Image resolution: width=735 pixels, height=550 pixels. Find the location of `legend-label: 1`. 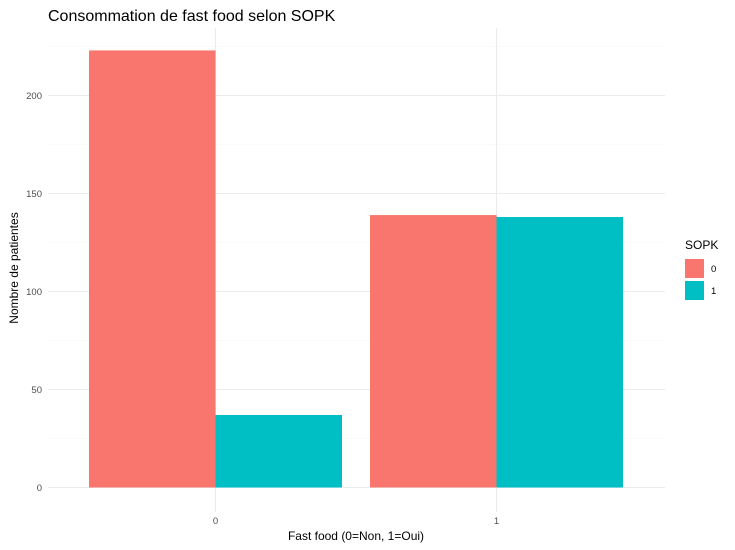

legend-label: 1 is located at coordinates (713, 291).